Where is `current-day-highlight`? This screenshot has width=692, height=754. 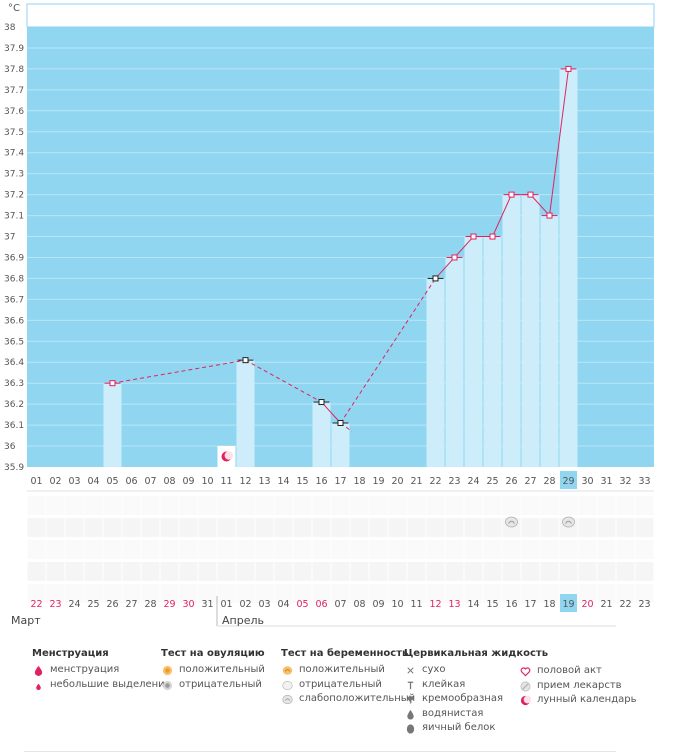 current-day-highlight is located at coordinates (568, 480).